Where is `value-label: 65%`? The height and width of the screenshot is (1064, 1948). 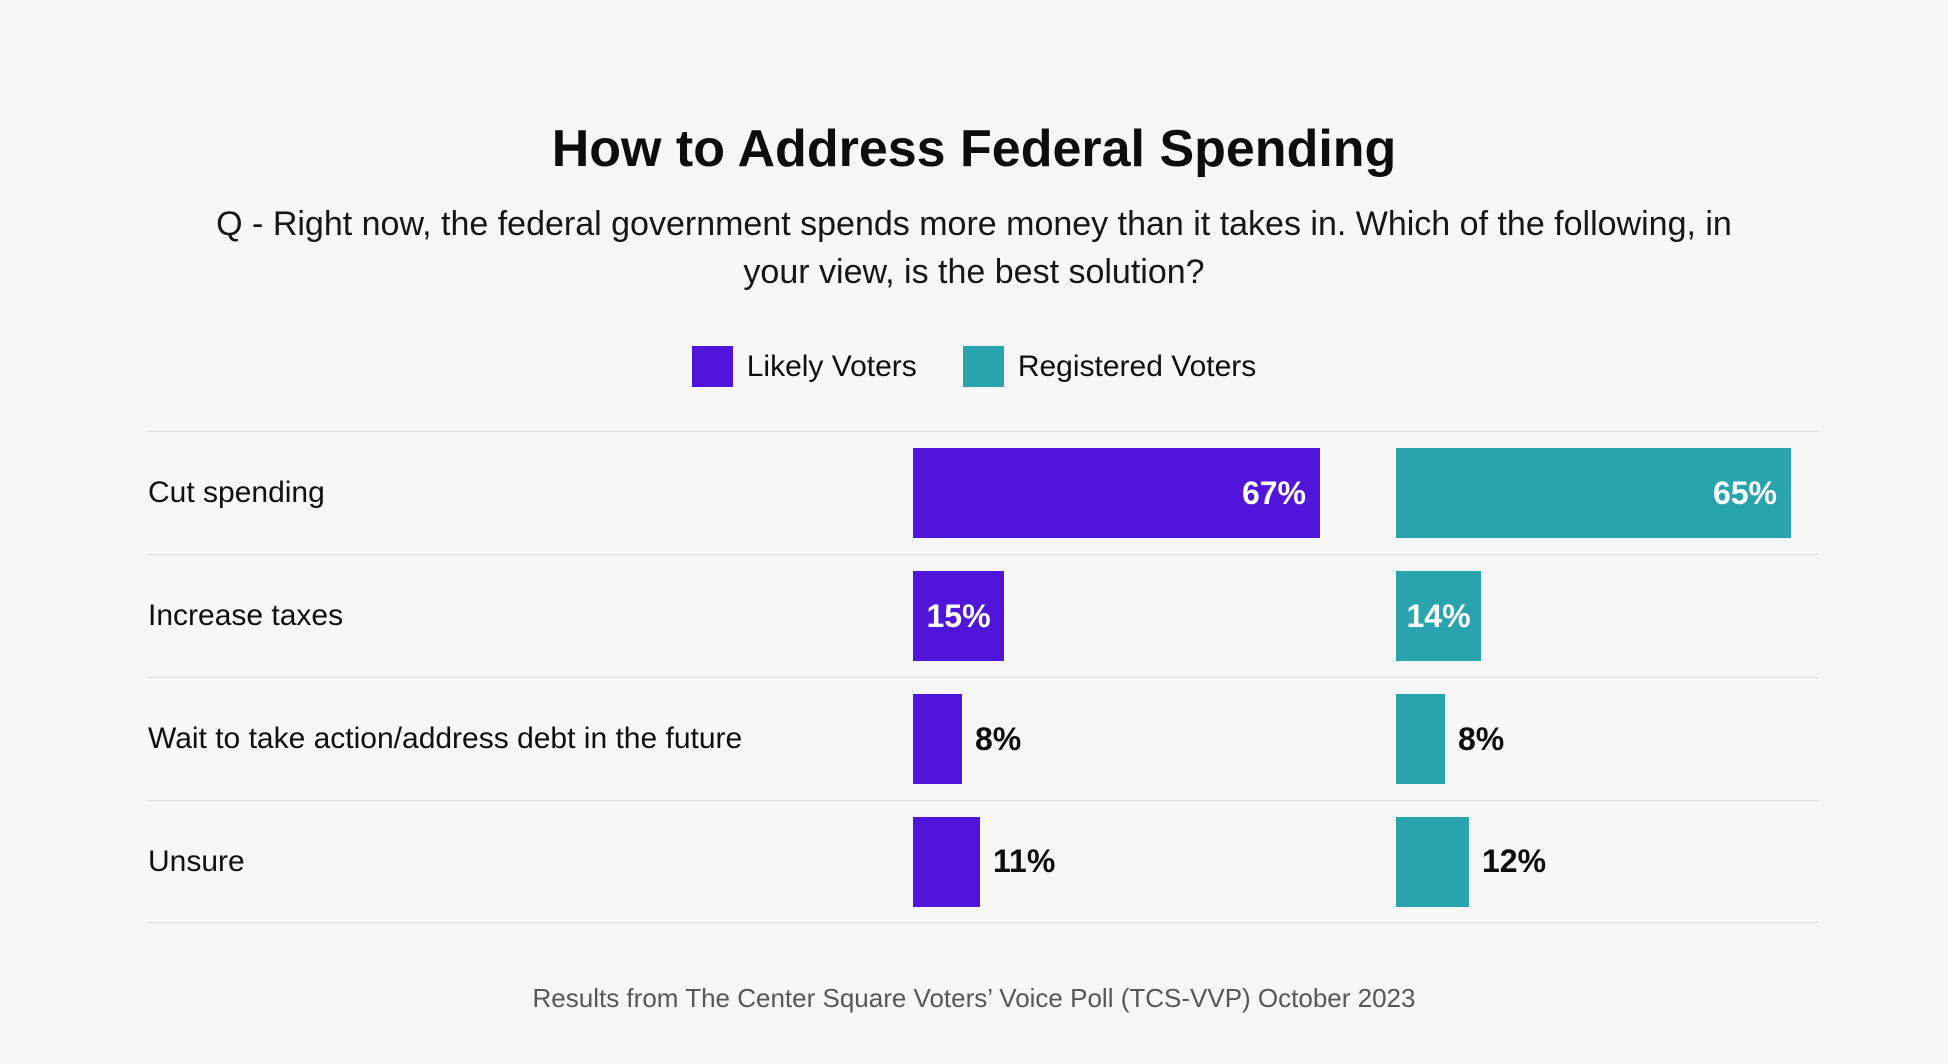 value-label: 65% is located at coordinates (1744, 492).